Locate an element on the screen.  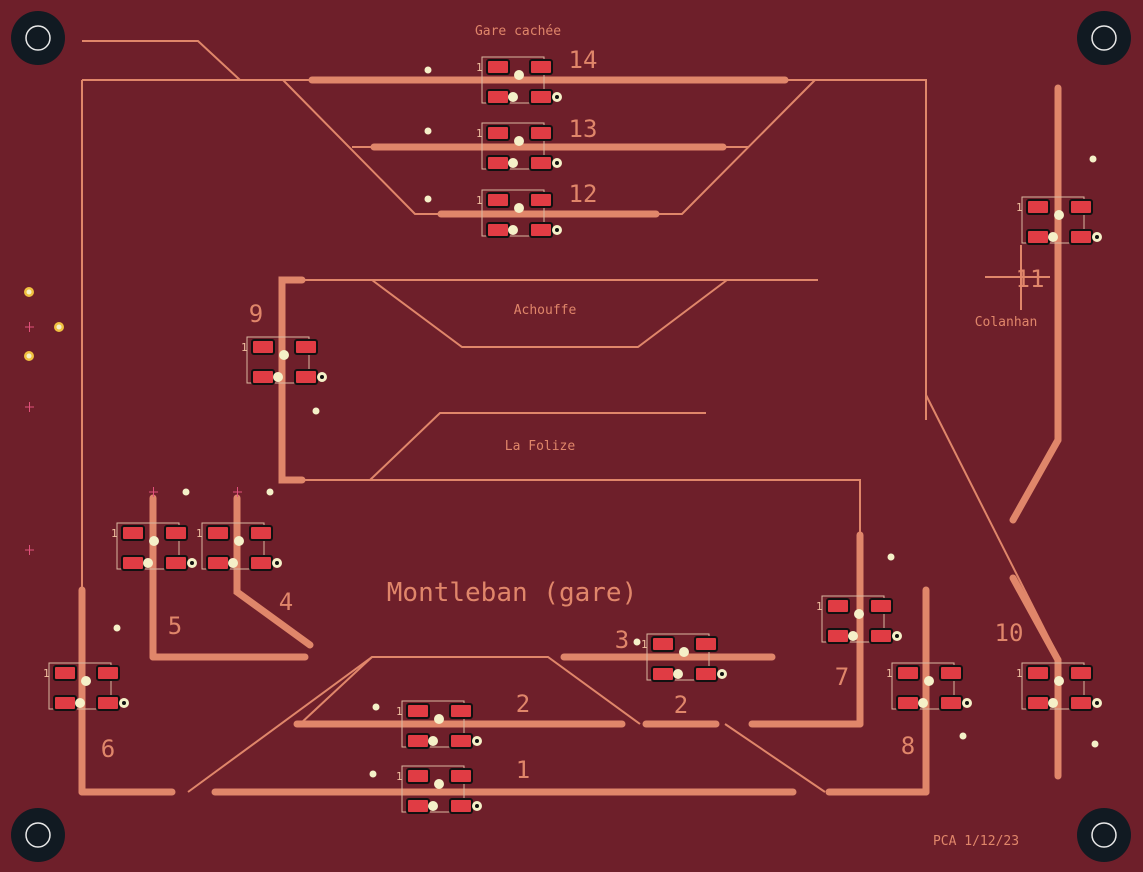
fiducial-marks is located at coordinates (133, 438).